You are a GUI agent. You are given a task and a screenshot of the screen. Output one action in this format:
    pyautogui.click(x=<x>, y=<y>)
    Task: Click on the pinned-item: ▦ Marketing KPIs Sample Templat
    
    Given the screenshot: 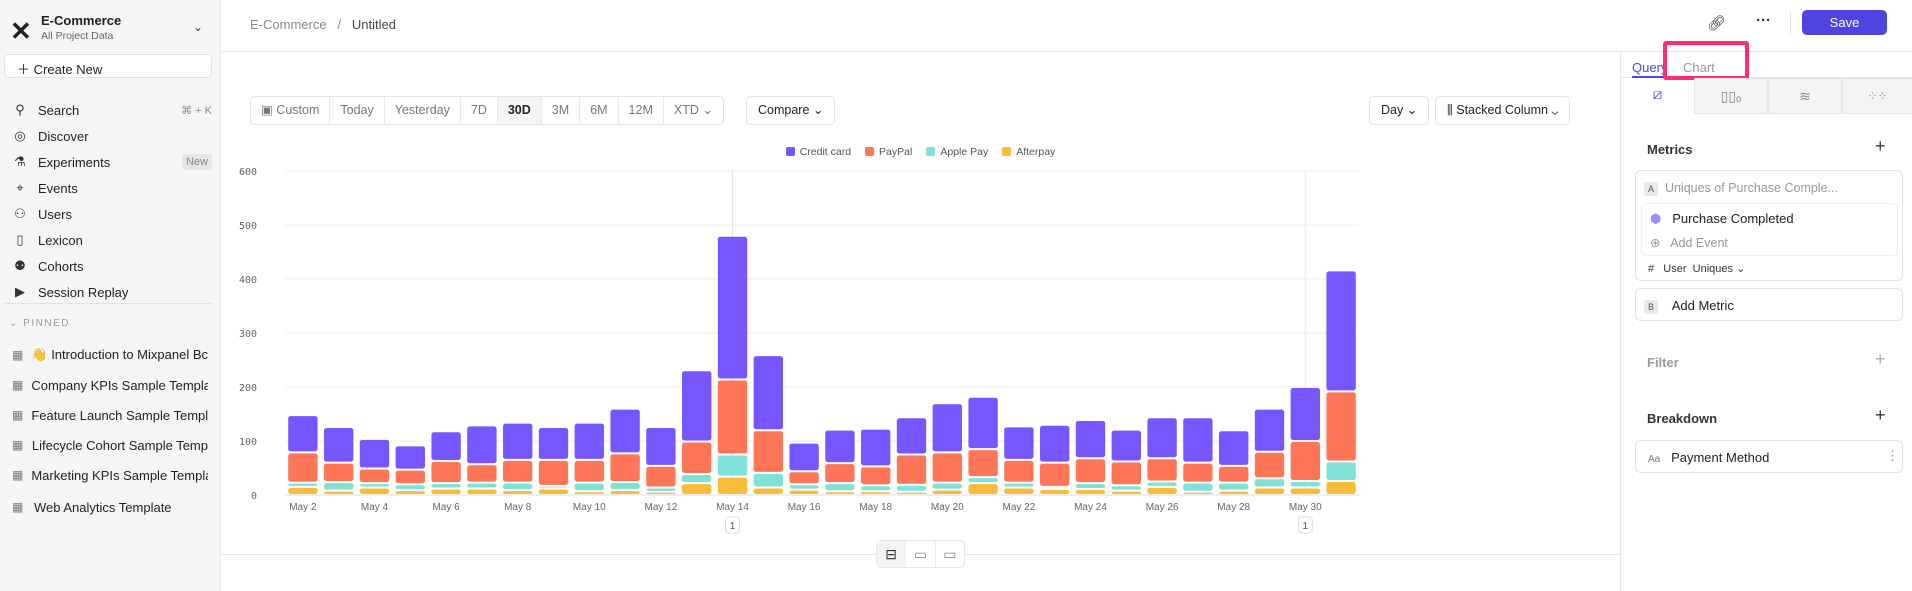 What is the action you would take?
    pyautogui.click(x=110, y=475)
    